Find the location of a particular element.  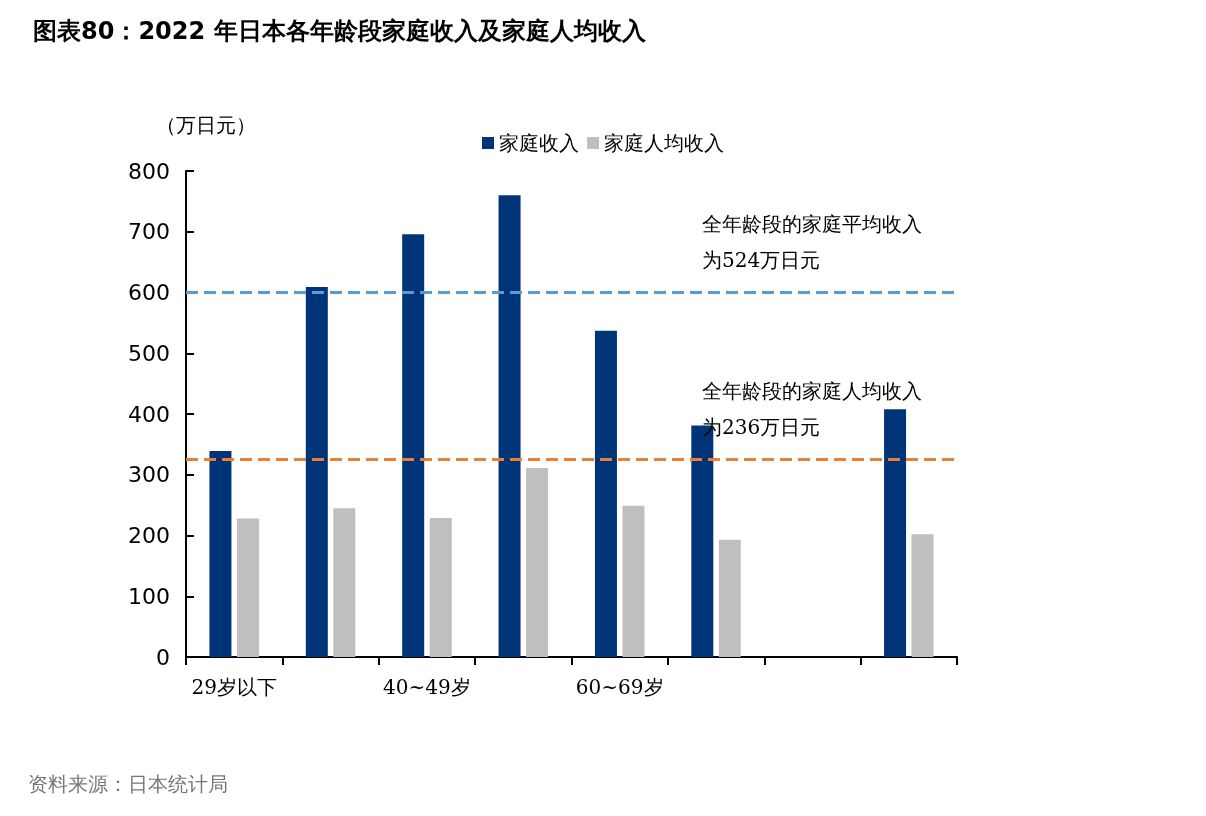

y-tick-label: 600 is located at coordinates (149, 292).